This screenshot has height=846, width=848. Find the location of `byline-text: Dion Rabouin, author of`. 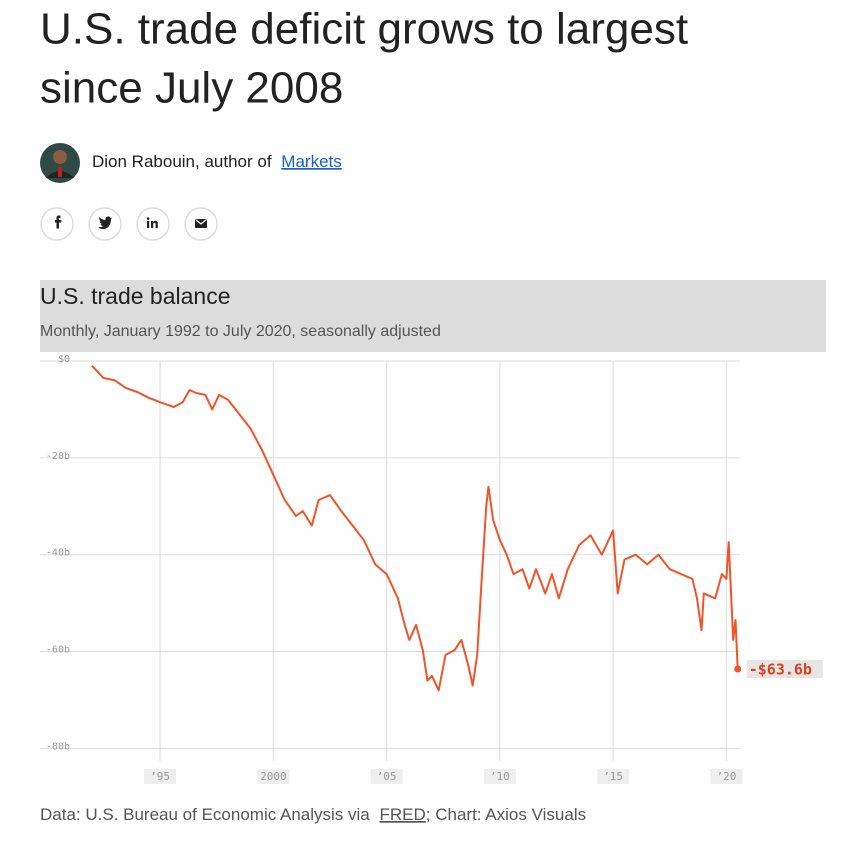

byline-text: Dion Rabouin, author of is located at coordinates (182, 161).